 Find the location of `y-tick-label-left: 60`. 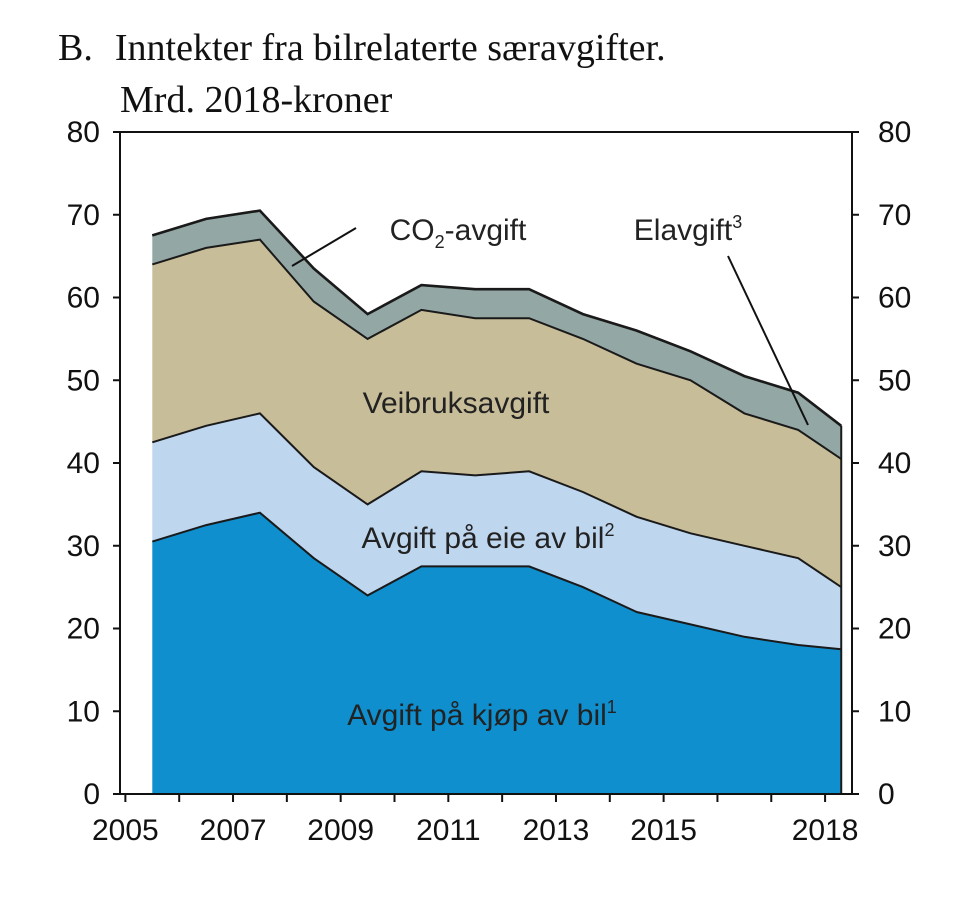

y-tick-label-left: 60 is located at coordinates (83, 298).